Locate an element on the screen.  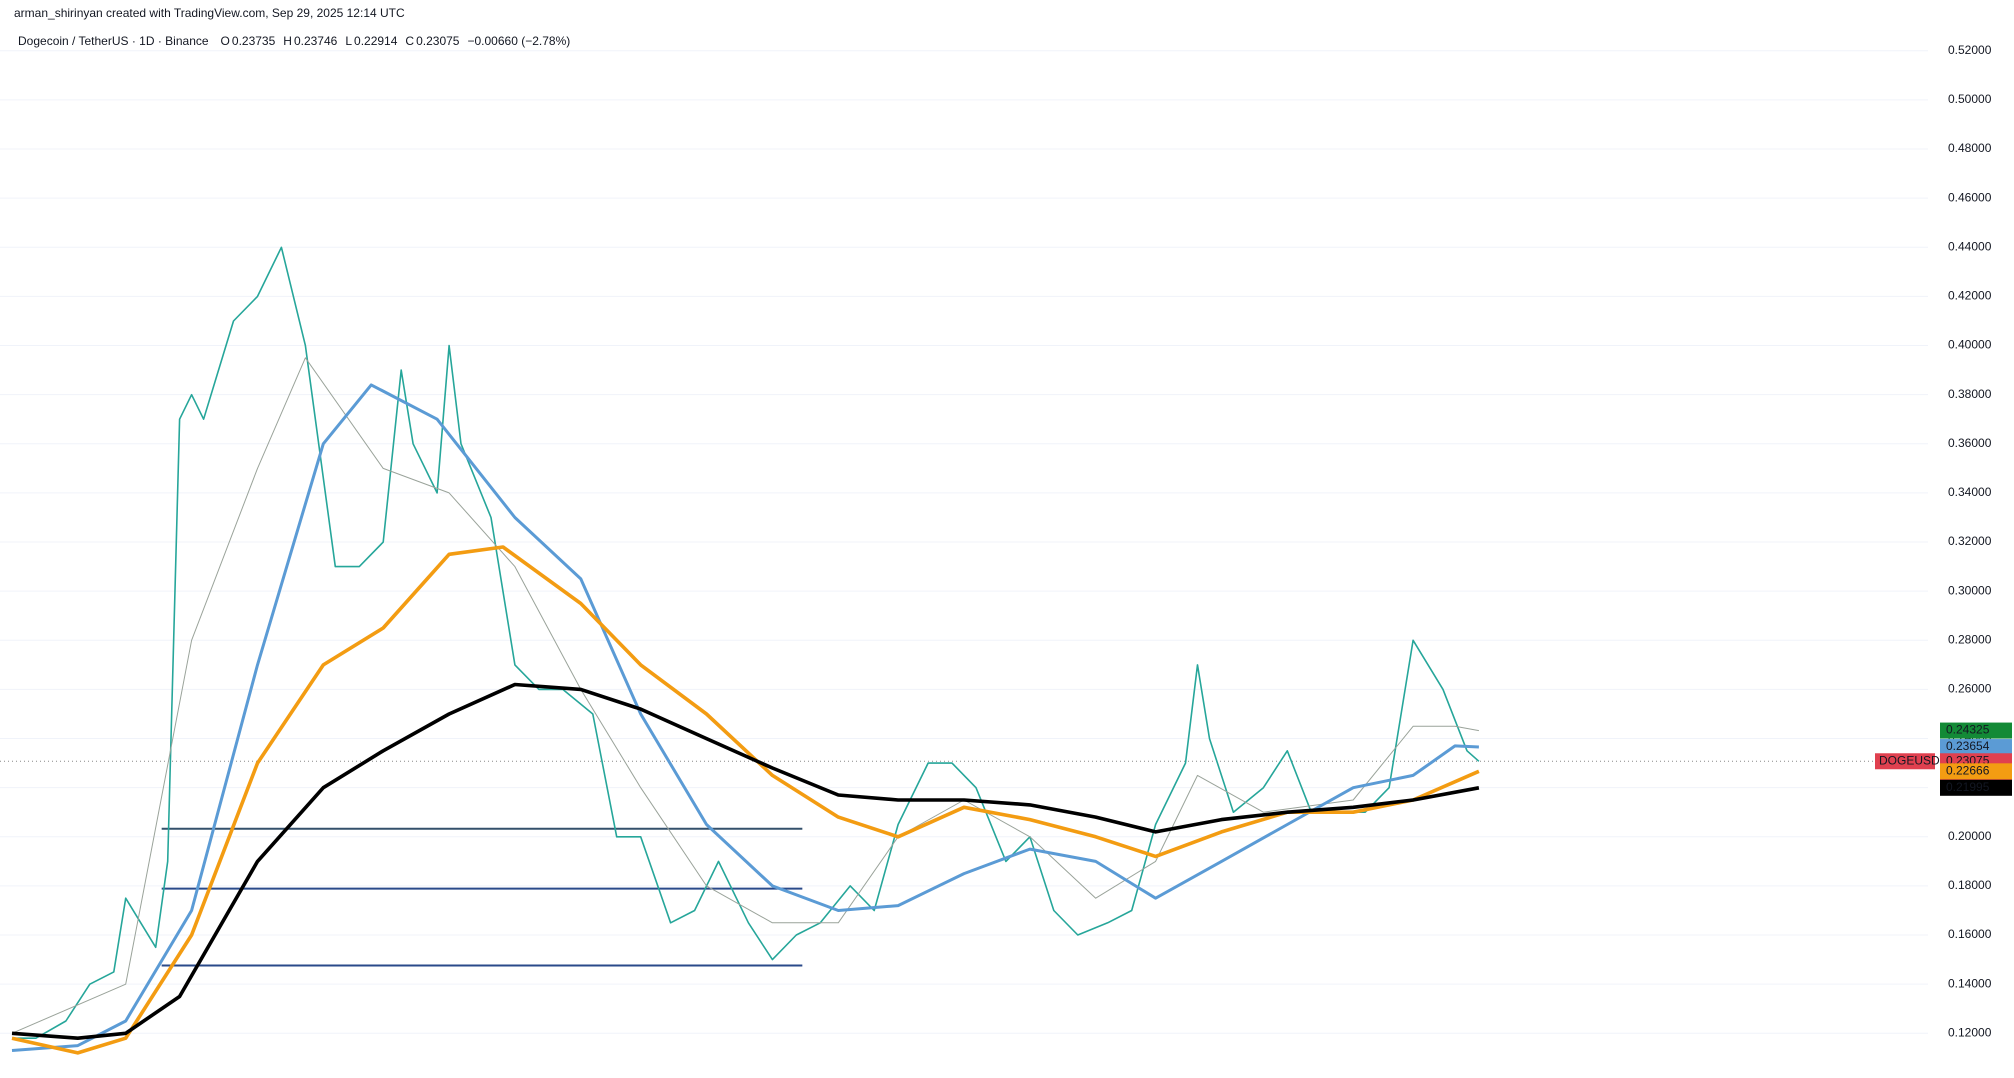
price-label: 0.24325 is located at coordinates (1968, 730).